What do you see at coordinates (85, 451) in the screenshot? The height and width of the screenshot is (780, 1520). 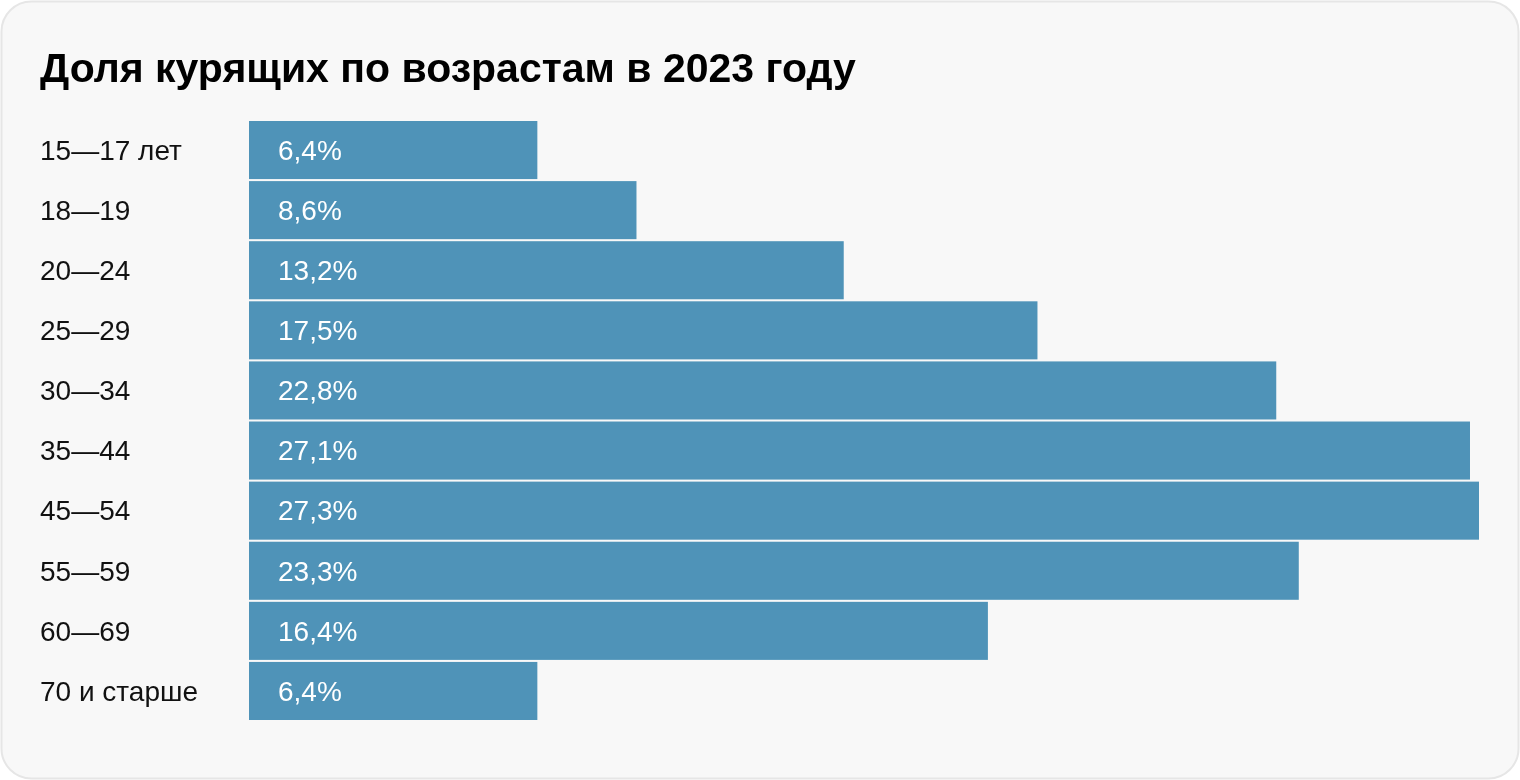 I see `y-tick-label: 35—44` at bounding box center [85, 451].